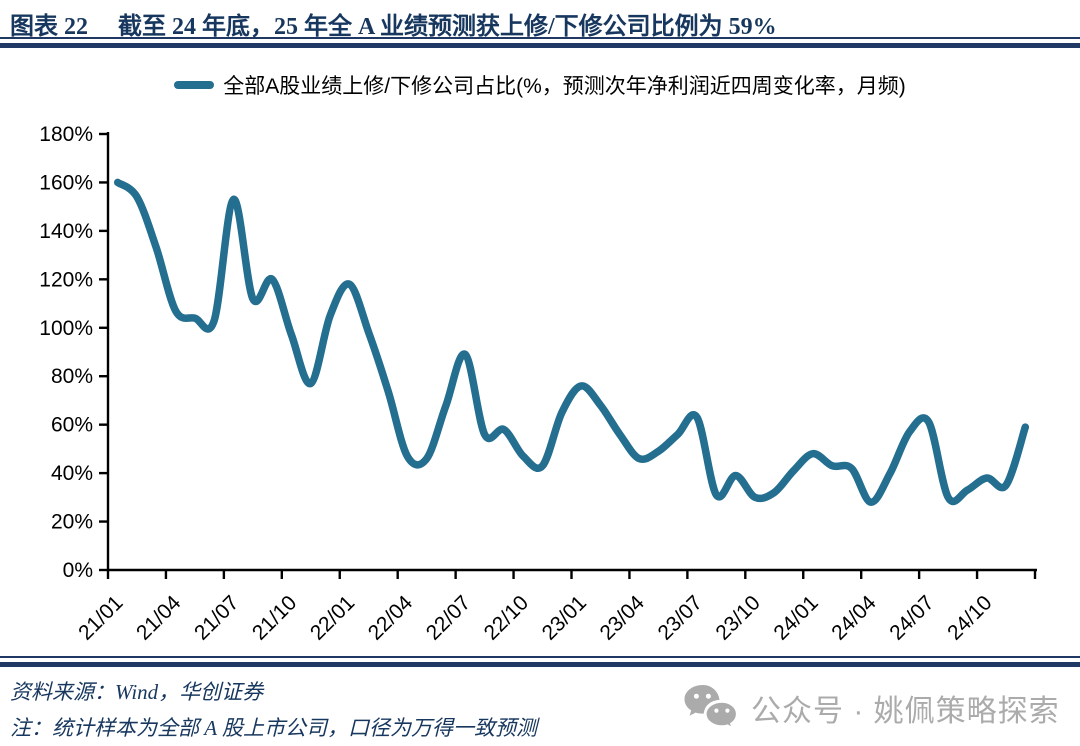  What do you see at coordinates (72, 522) in the screenshot?
I see `y-tick-label: 20%` at bounding box center [72, 522].